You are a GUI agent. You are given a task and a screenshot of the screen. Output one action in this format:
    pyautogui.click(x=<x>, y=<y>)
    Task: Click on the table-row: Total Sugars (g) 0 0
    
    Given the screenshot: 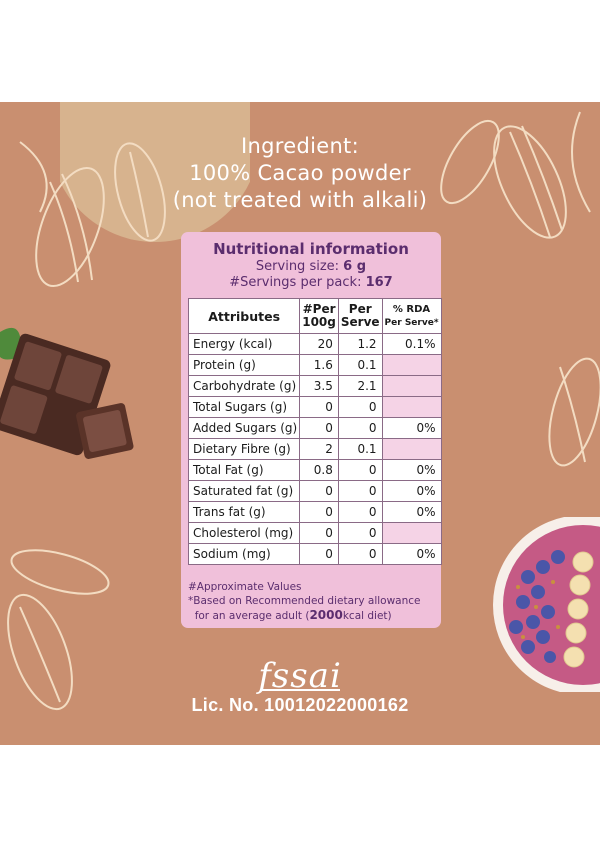 What is the action you would take?
    pyautogui.click(x=314, y=407)
    